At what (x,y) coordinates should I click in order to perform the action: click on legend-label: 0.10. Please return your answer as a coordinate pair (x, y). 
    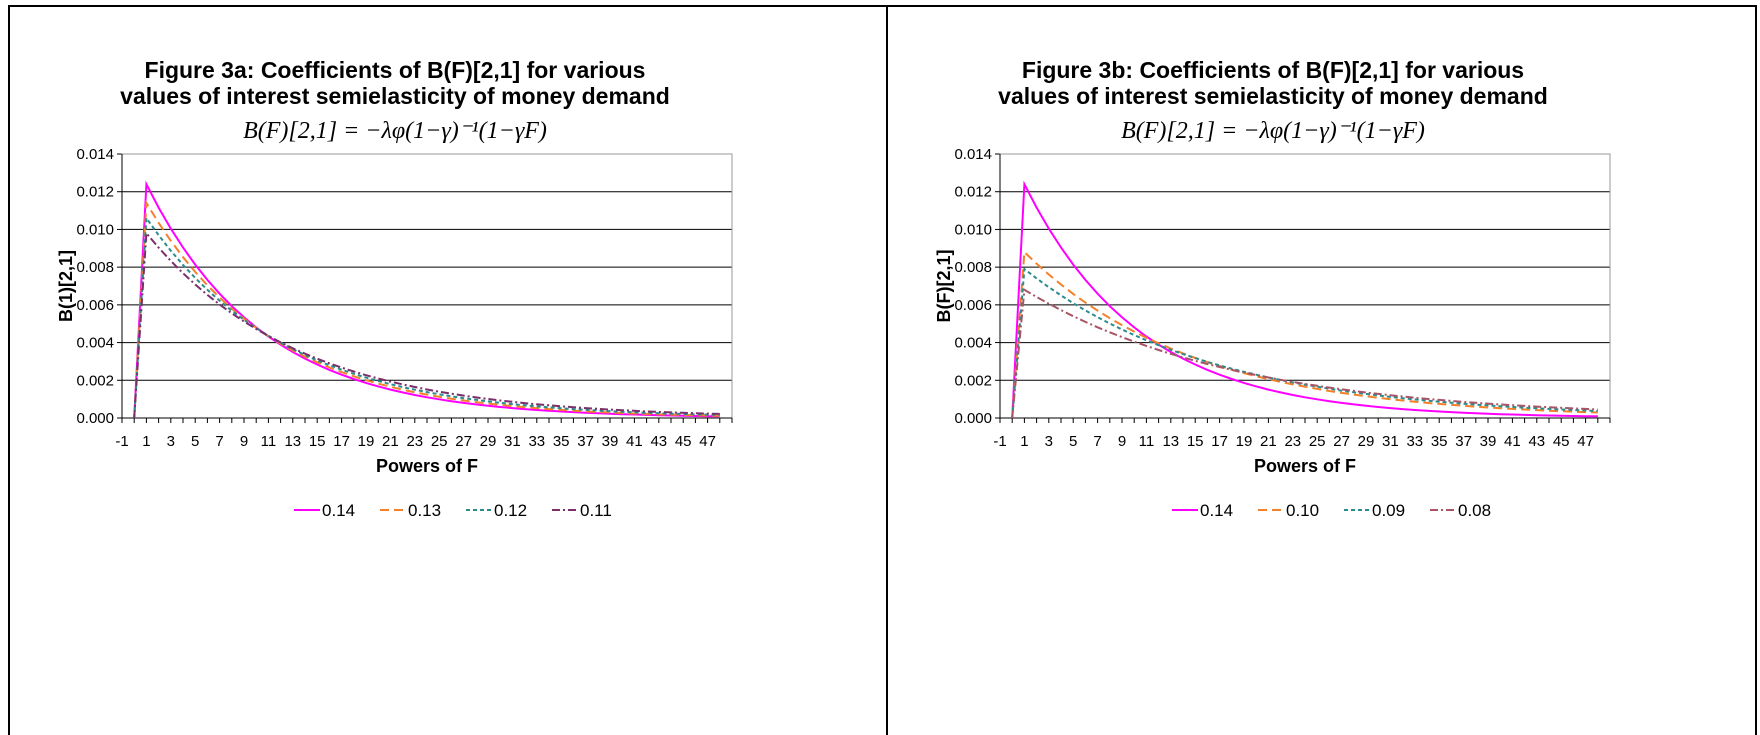
    Looking at the image, I should click on (1302, 510).